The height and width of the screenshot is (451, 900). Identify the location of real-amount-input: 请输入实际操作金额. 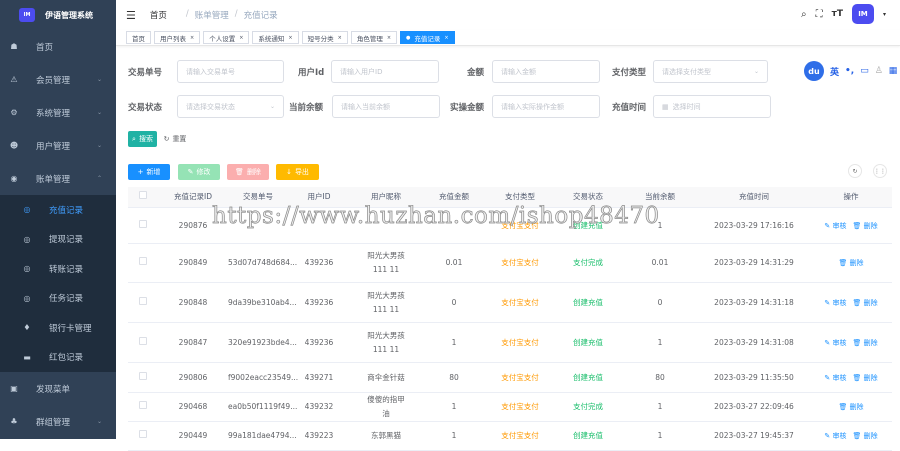
(546, 106).